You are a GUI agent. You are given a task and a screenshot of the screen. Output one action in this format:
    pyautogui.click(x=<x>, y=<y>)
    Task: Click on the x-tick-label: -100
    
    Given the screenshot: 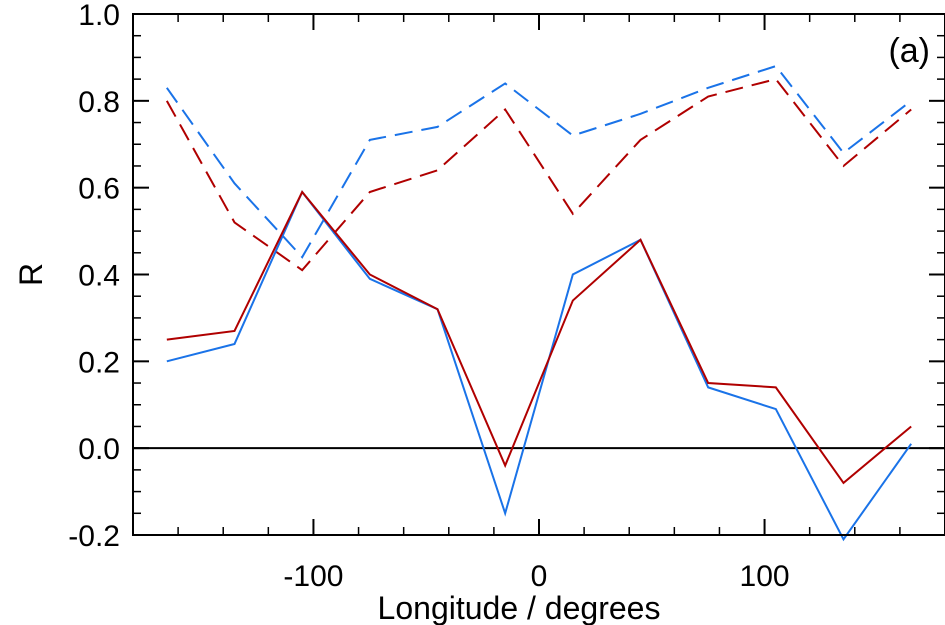 What is the action you would take?
    pyautogui.click(x=313, y=576)
    